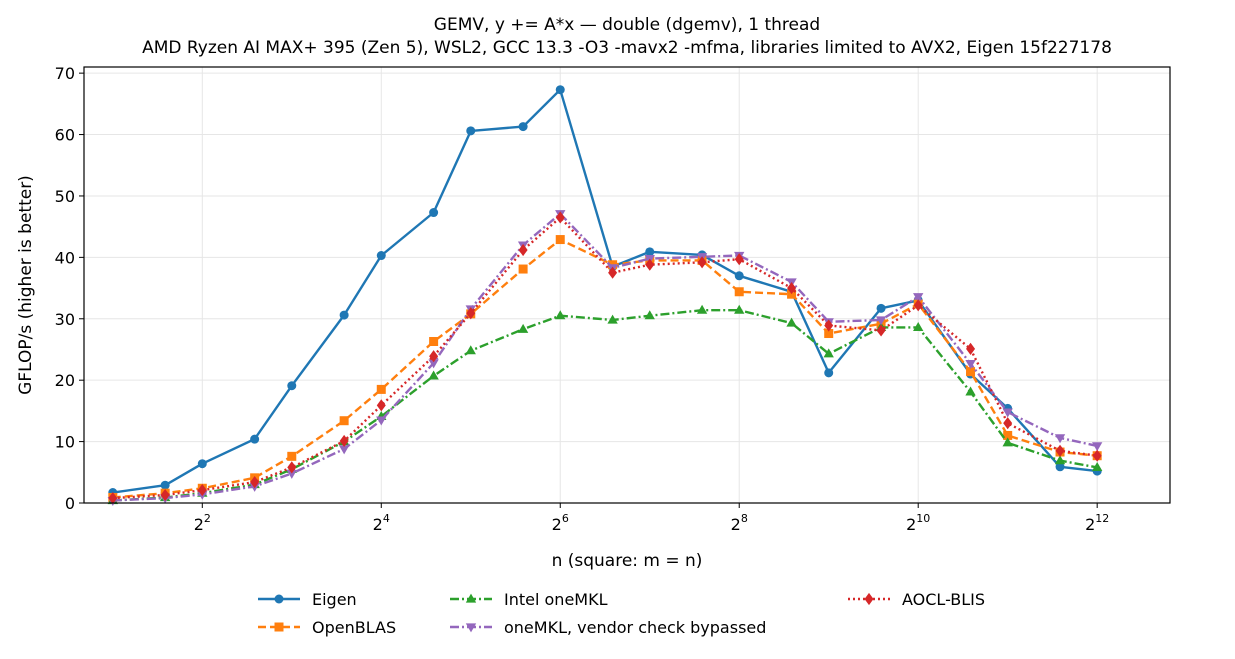  I want to click on x-axis-label: n (square: m = n), so click(627, 561).